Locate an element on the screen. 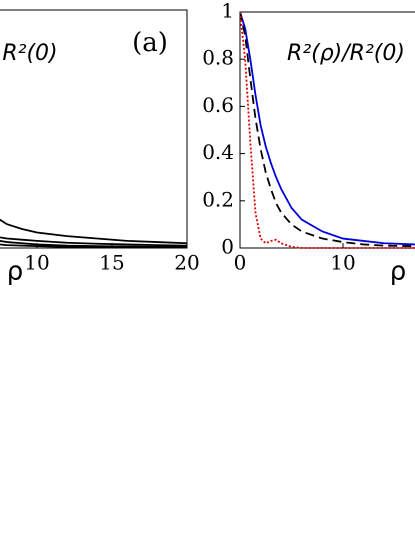  x-tick-label: 15 is located at coordinates (111, 263).